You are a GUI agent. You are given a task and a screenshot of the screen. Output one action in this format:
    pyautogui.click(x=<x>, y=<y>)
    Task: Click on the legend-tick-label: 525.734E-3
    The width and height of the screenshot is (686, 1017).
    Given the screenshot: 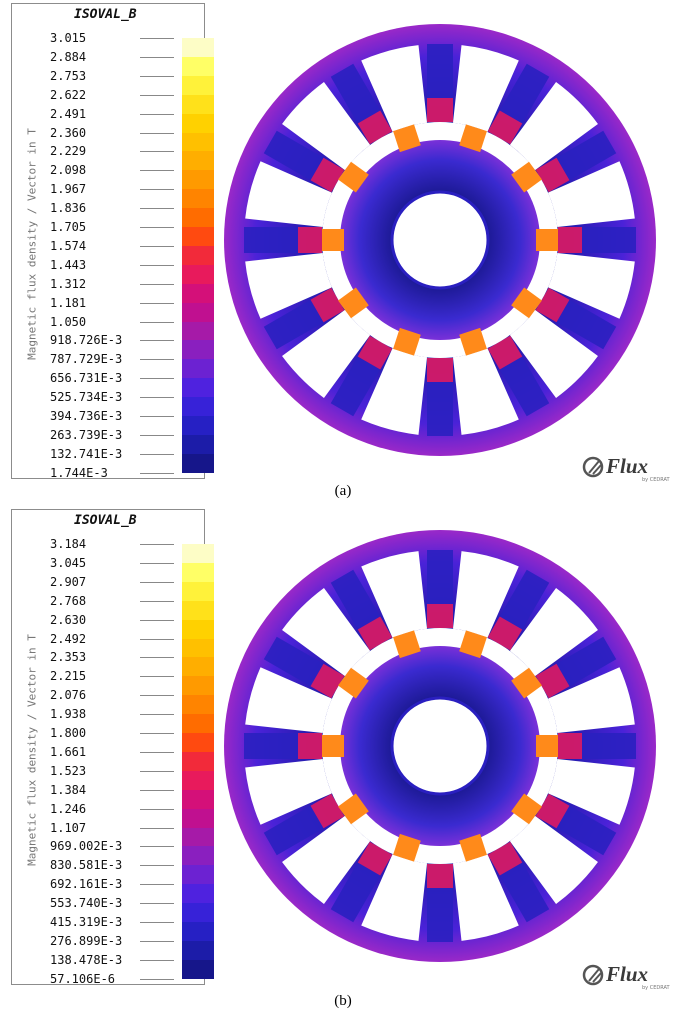 What is the action you would take?
    pyautogui.click(x=86, y=397)
    